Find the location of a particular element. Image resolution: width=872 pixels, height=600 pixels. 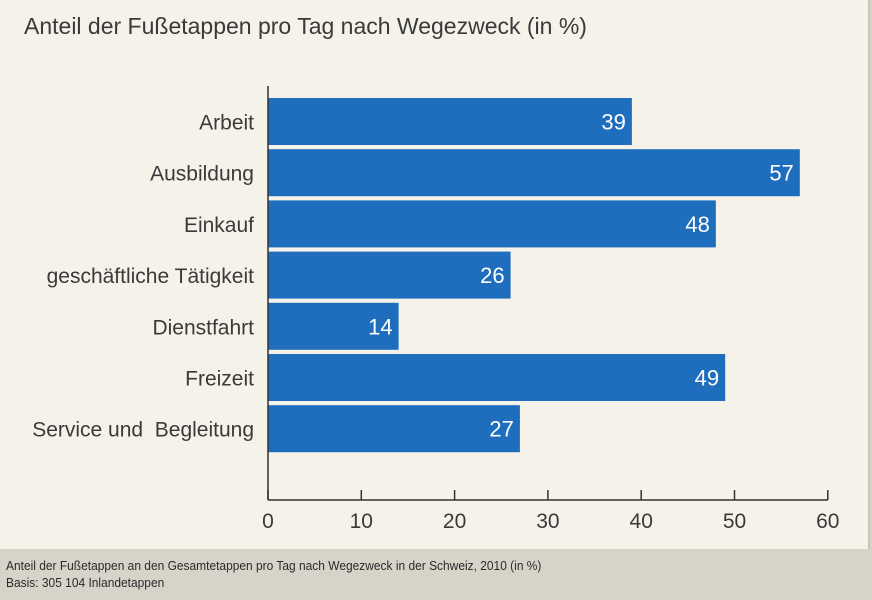

category-label: Arbeit is located at coordinates (226, 123).